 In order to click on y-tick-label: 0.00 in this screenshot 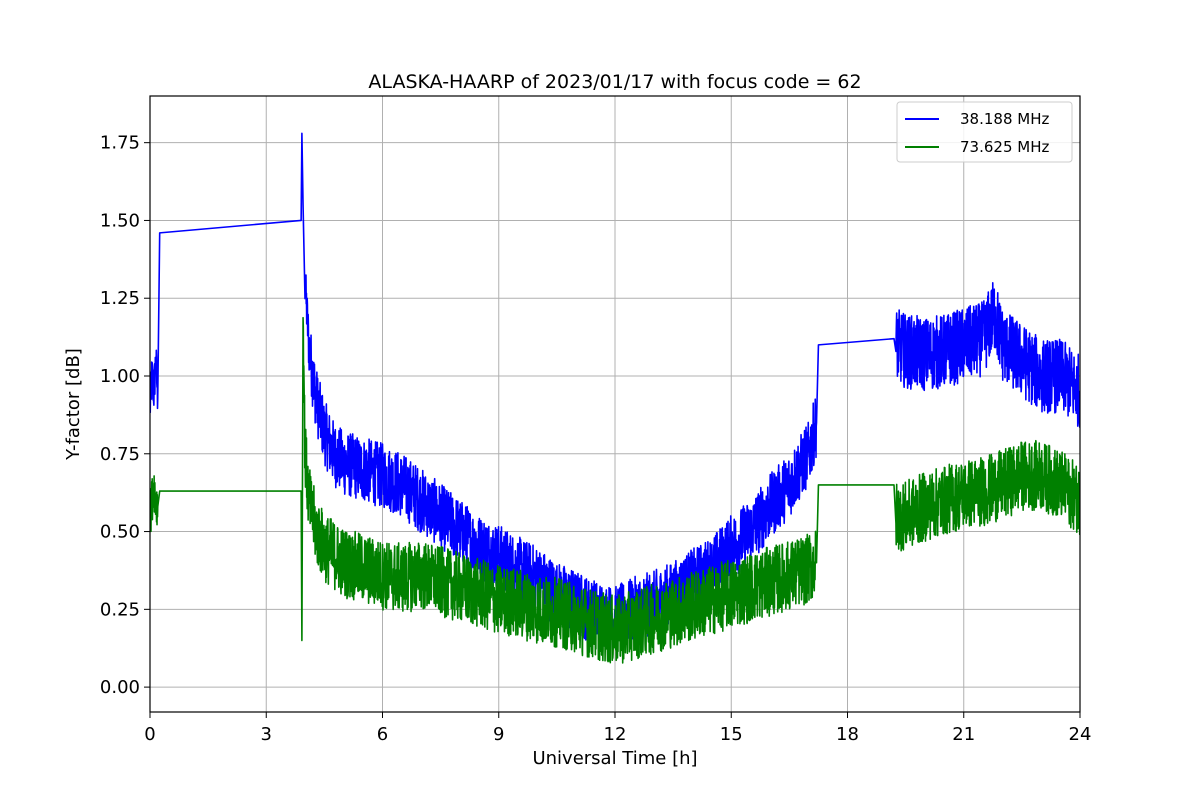, I will do `click(120, 687)`.